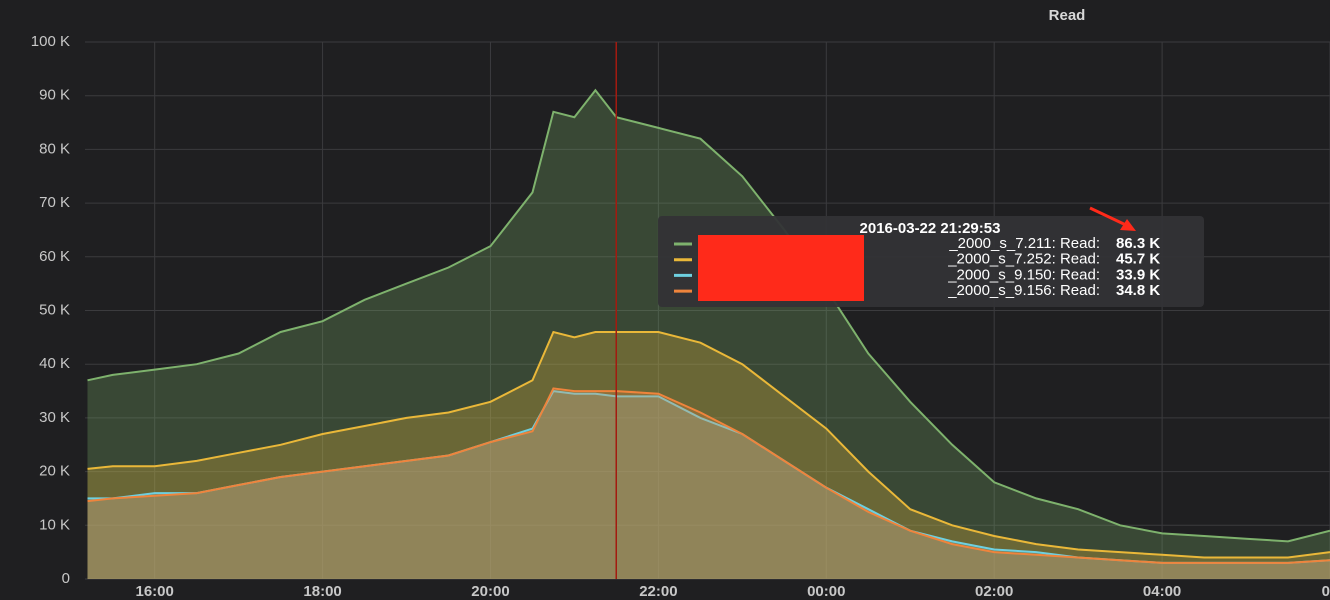 This screenshot has height=600, width=1330. What do you see at coordinates (54, 417) in the screenshot?
I see `y-tick-label: 30 K` at bounding box center [54, 417].